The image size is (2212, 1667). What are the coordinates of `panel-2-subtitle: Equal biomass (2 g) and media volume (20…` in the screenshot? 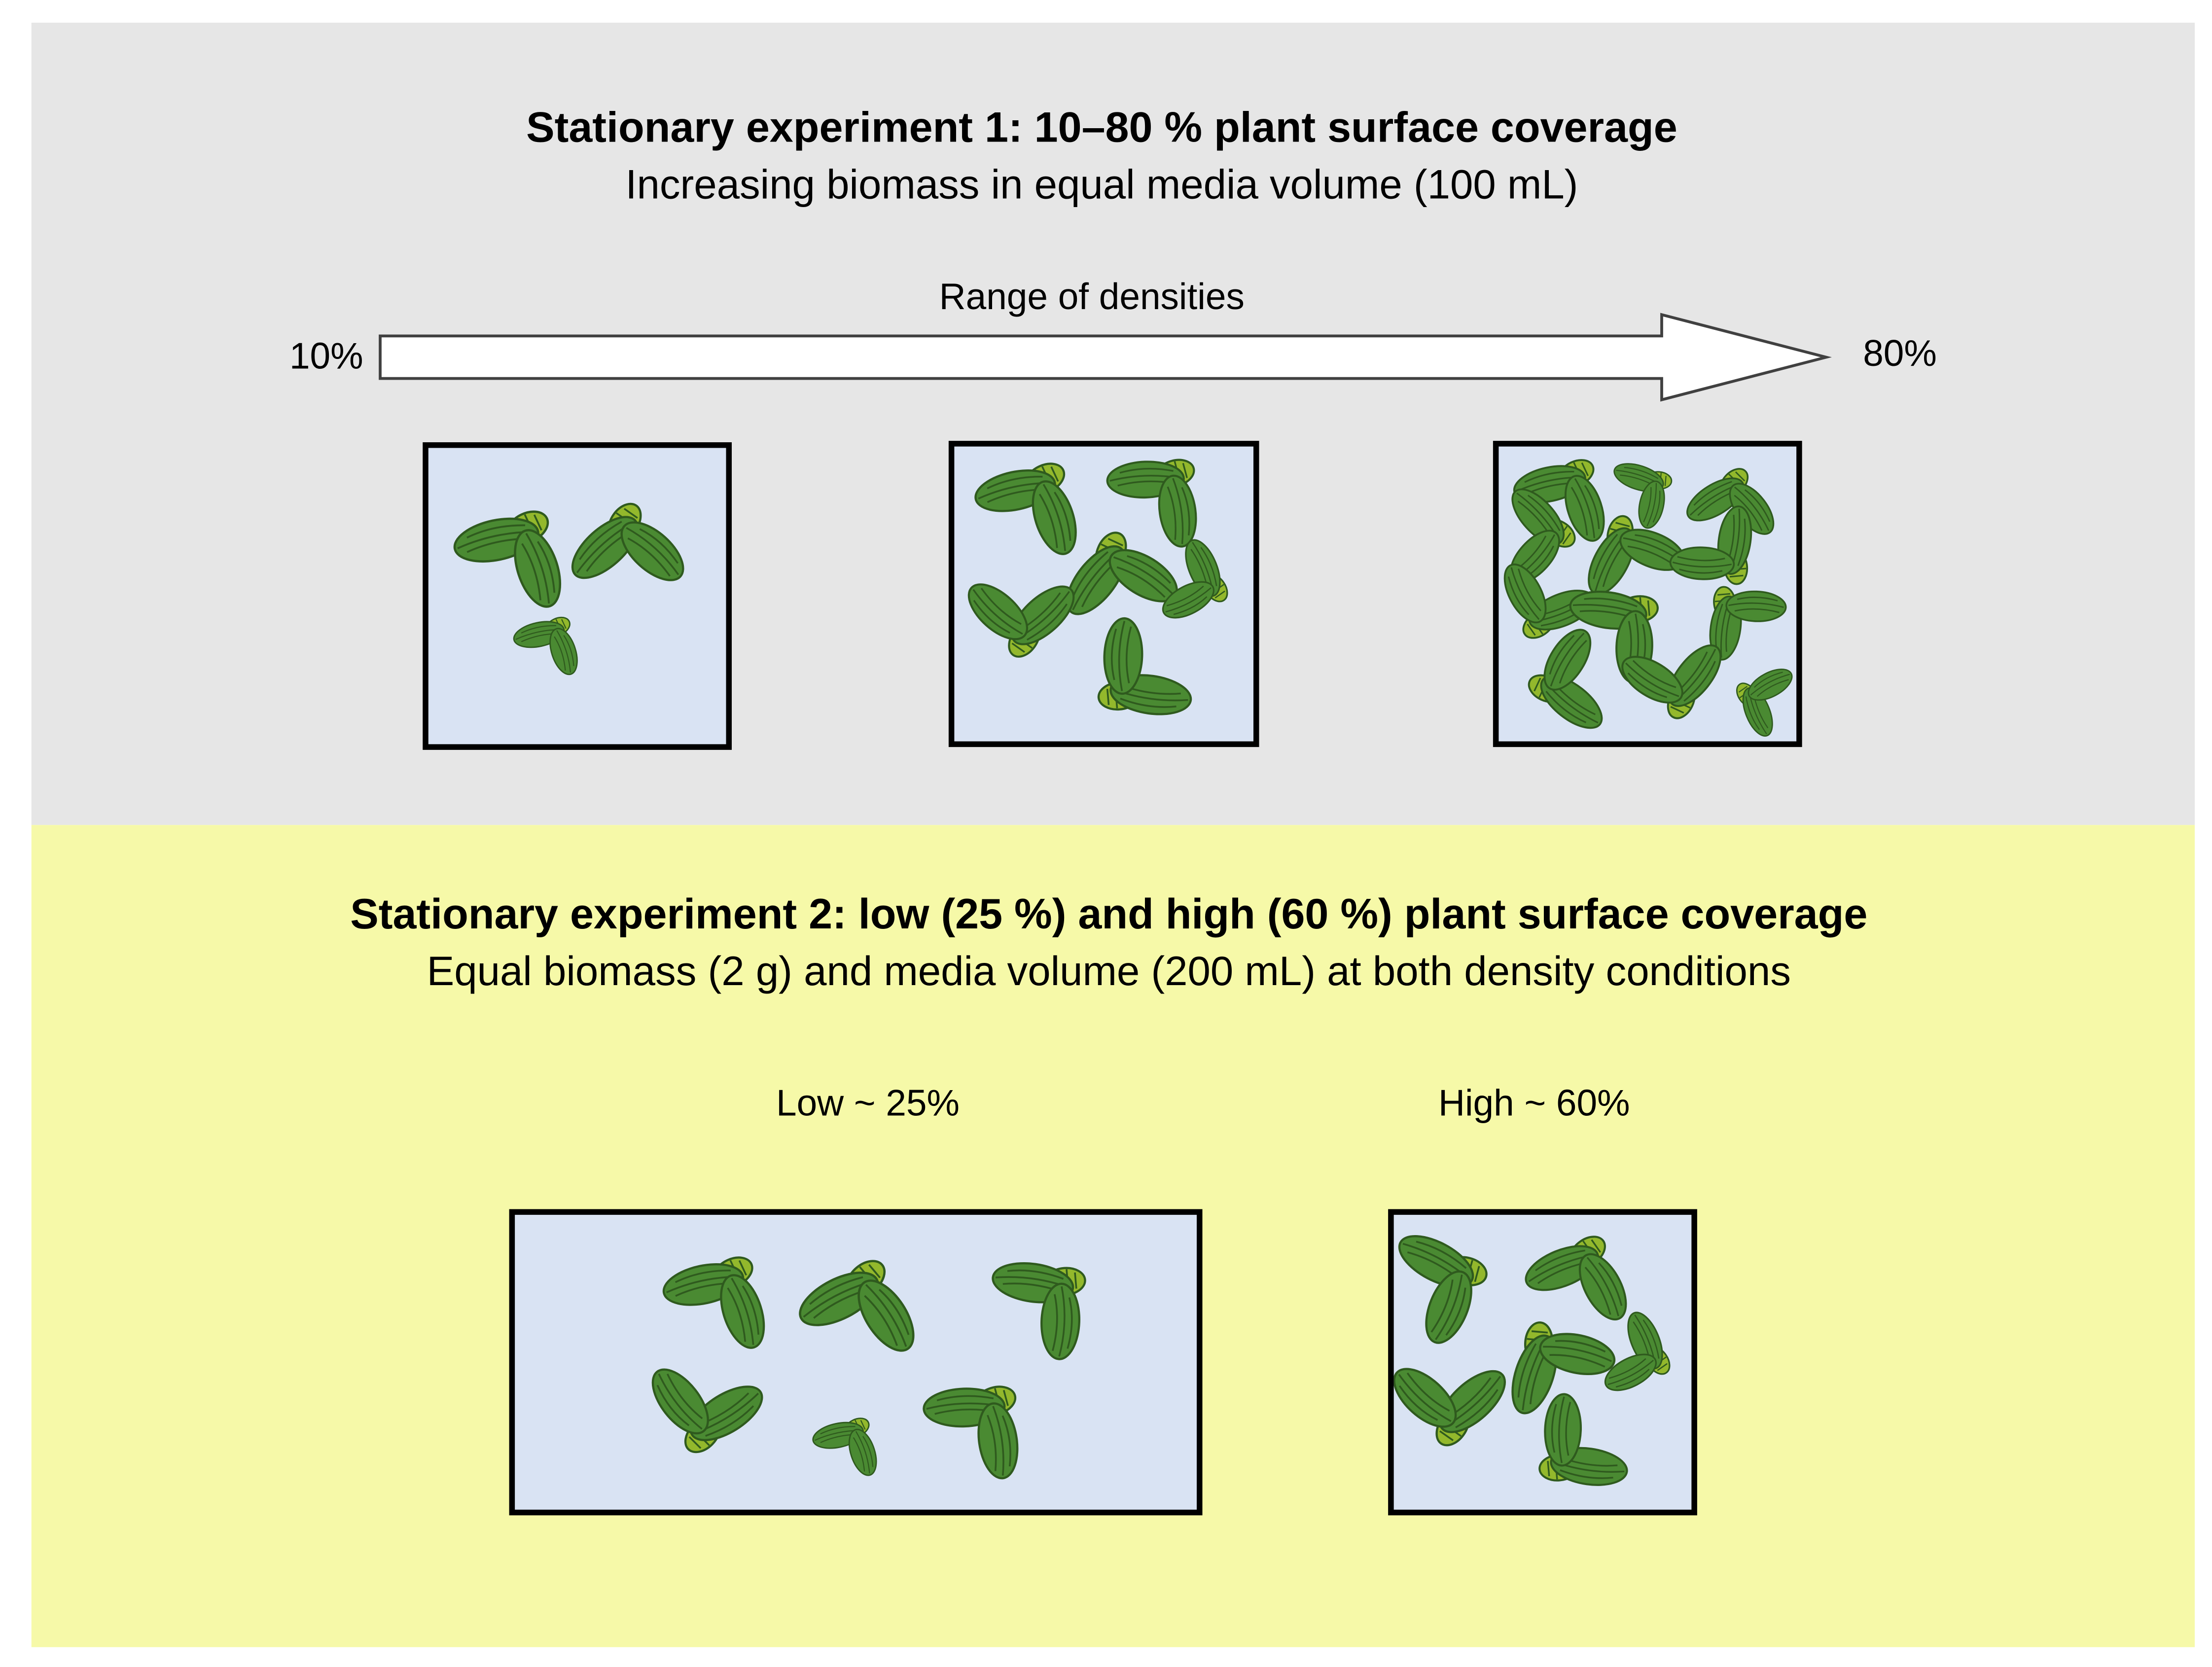 It's located at (1109, 971).